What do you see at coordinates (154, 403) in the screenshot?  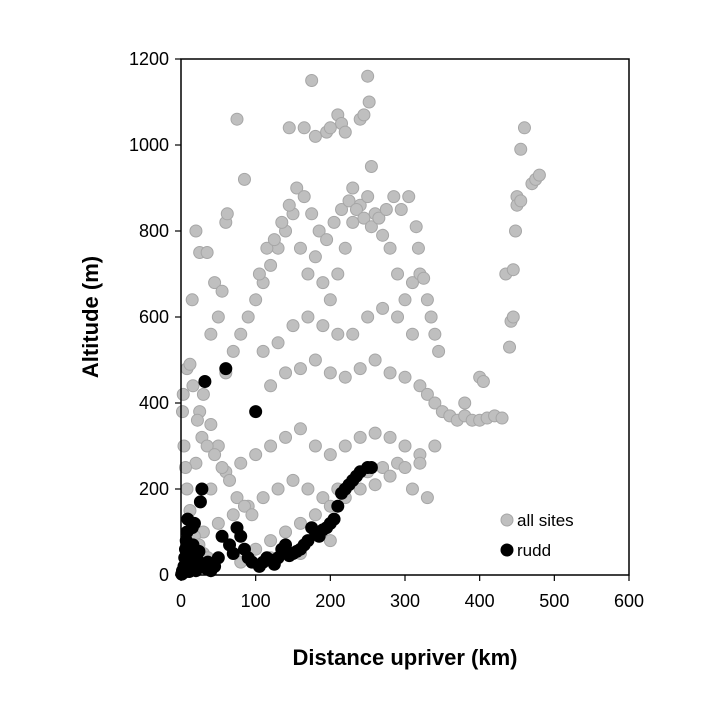 I see `y-tick-label: 400` at bounding box center [154, 403].